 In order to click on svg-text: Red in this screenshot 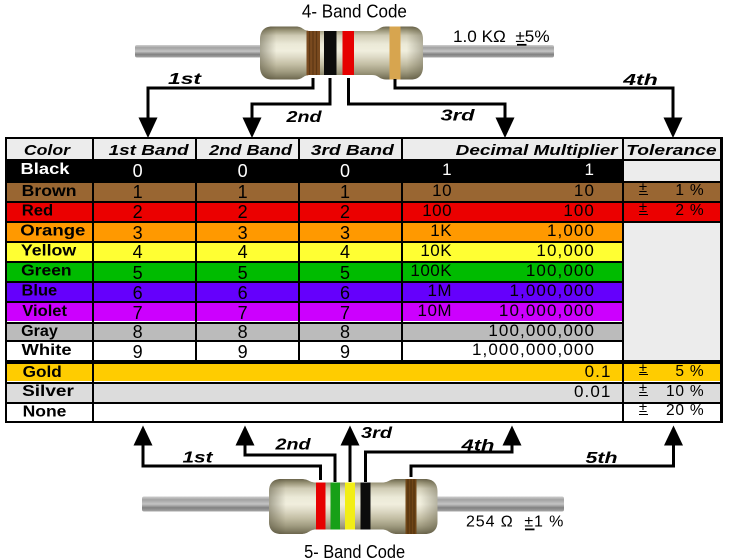, I will do `click(37, 211)`.